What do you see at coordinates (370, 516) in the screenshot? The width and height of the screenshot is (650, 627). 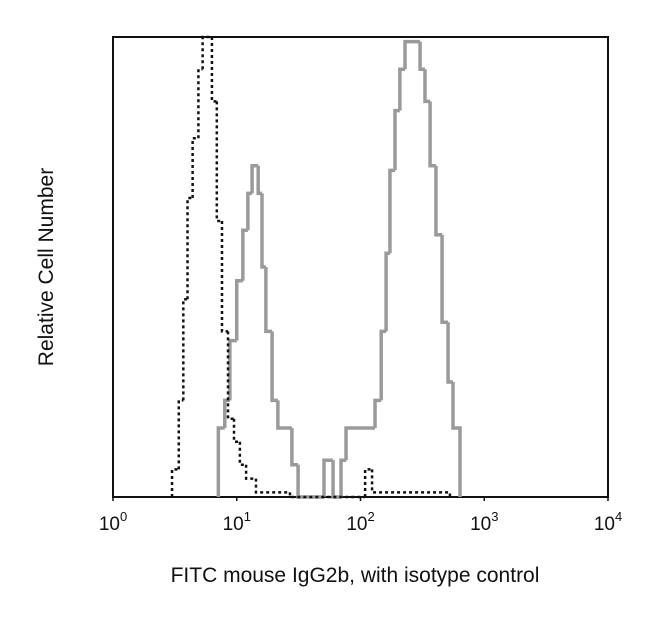 I see `x-tick-exponent: 2` at bounding box center [370, 516].